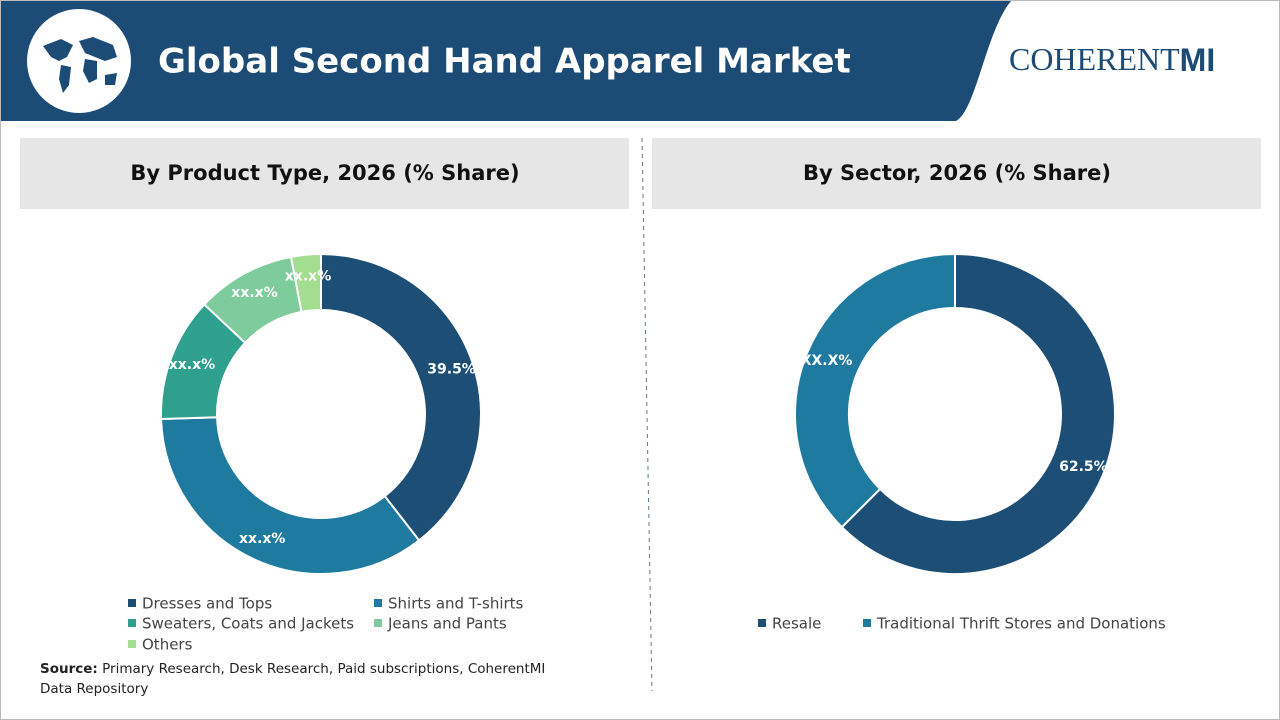 The height and width of the screenshot is (720, 1280). What do you see at coordinates (1198, 60) in the screenshot?
I see `logo-accent: MI` at bounding box center [1198, 60].